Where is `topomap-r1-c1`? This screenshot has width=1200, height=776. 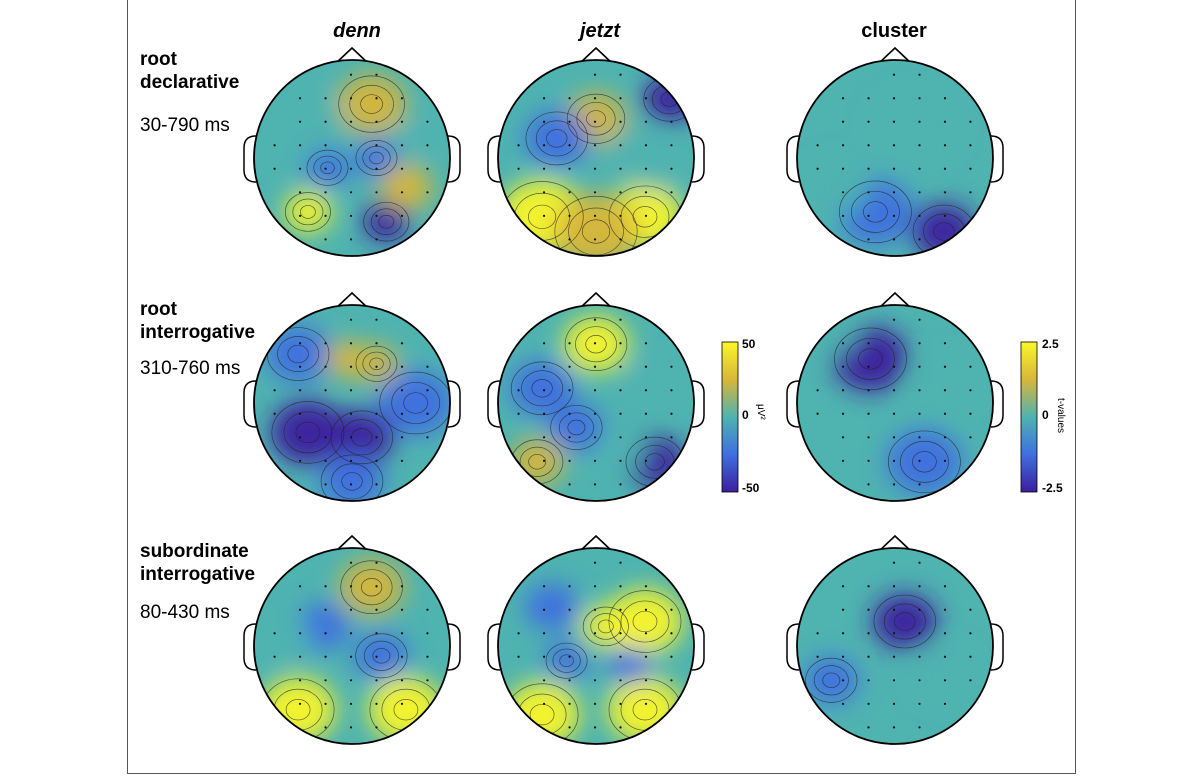 topomap-r1-c1 is located at coordinates (596, 396).